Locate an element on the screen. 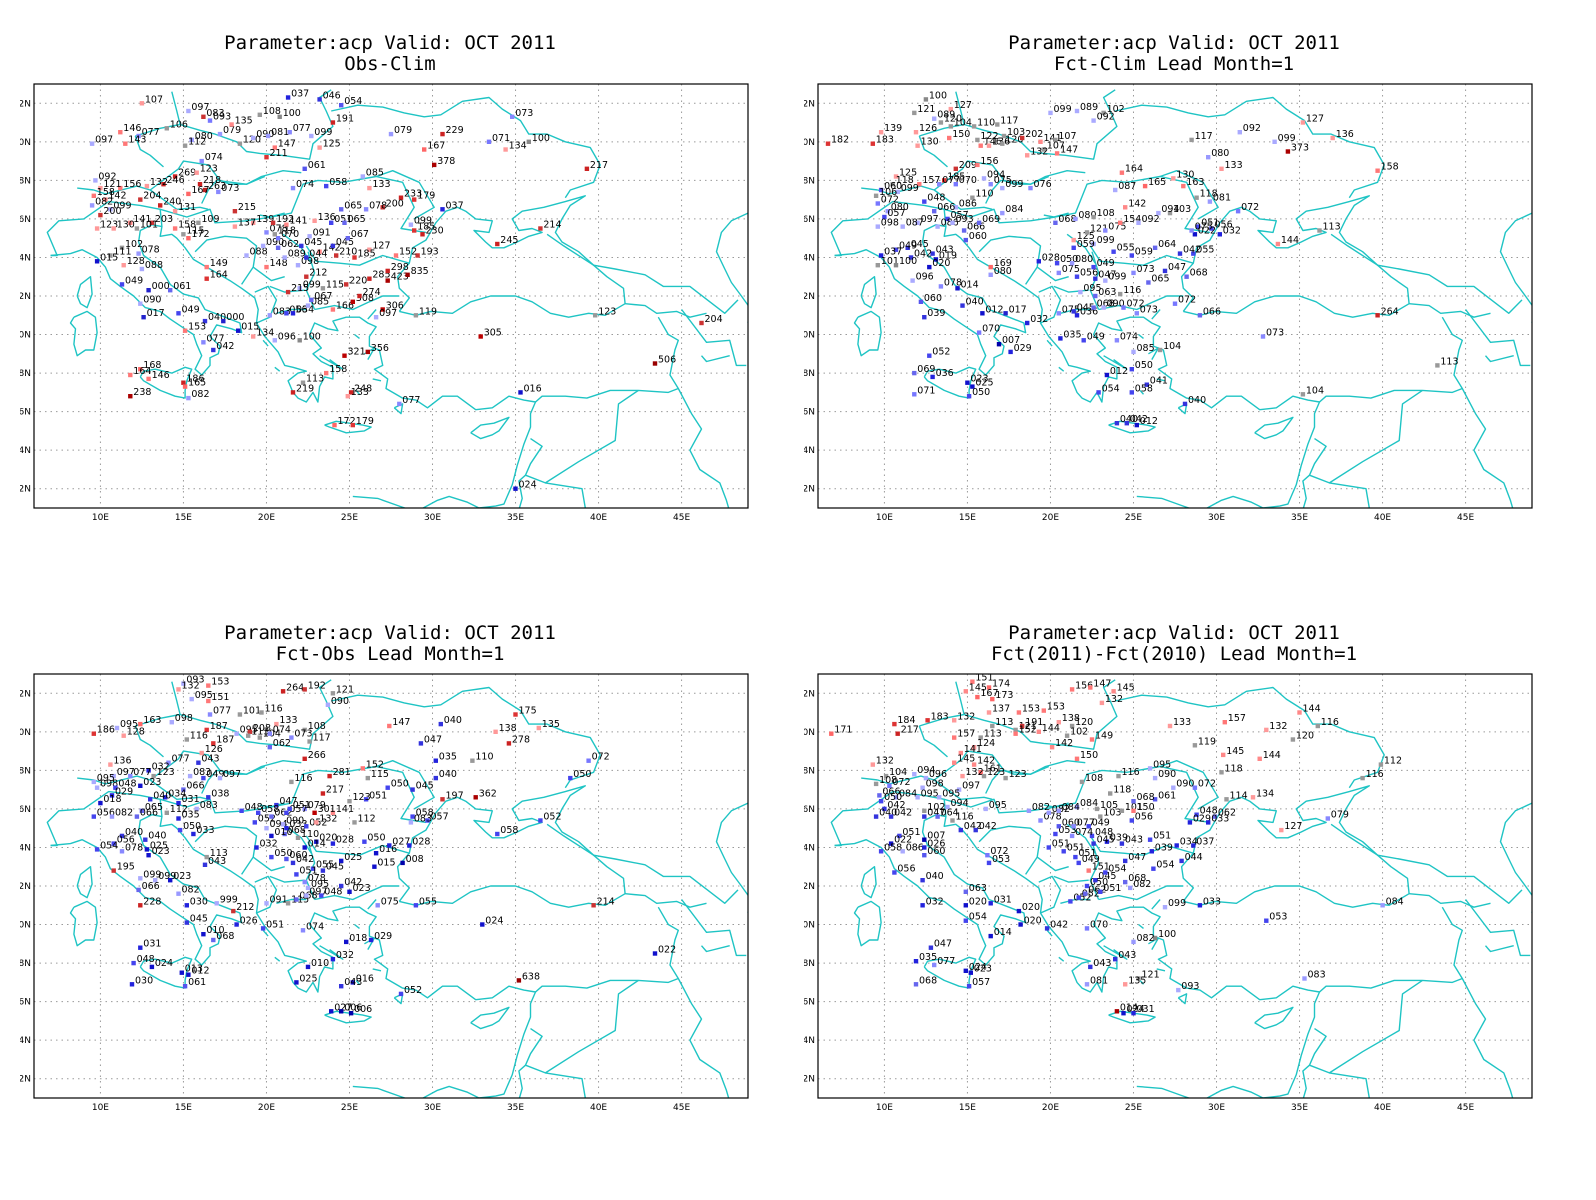  station-value-label: 246 is located at coordinates (176, 180).